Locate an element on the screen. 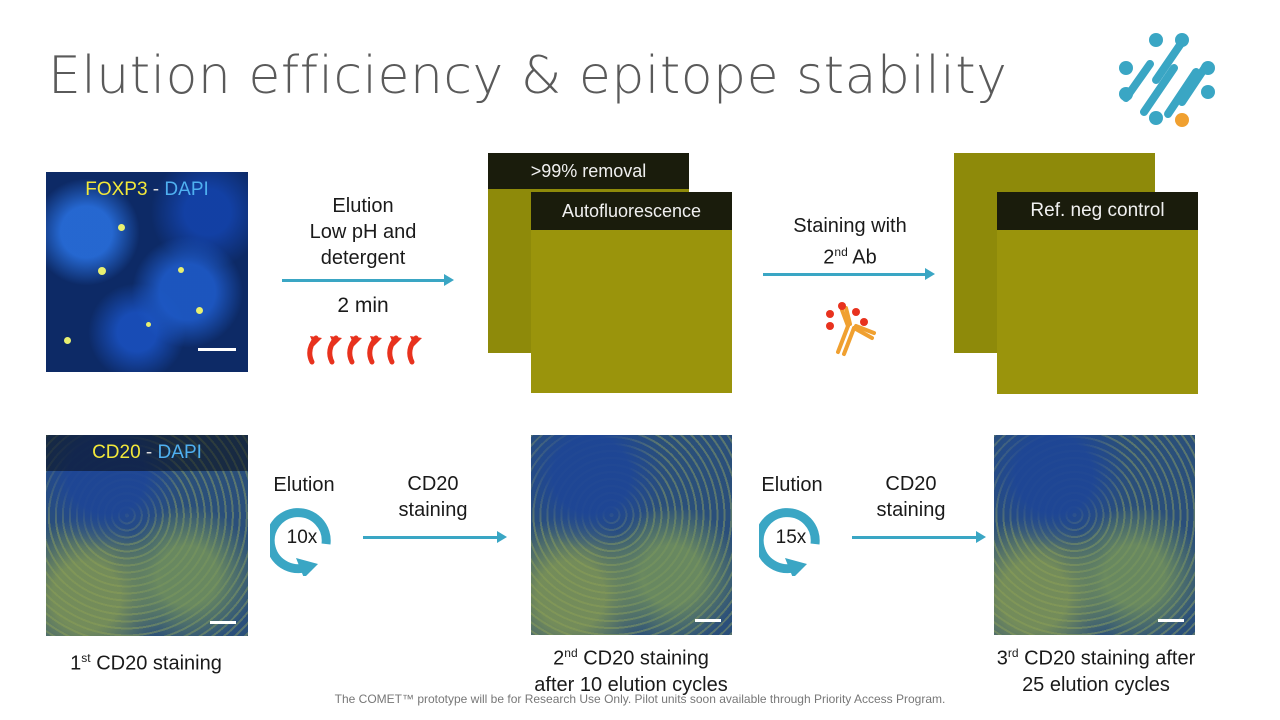  cycle-icon: 10x is located at coordinates (299, 542).